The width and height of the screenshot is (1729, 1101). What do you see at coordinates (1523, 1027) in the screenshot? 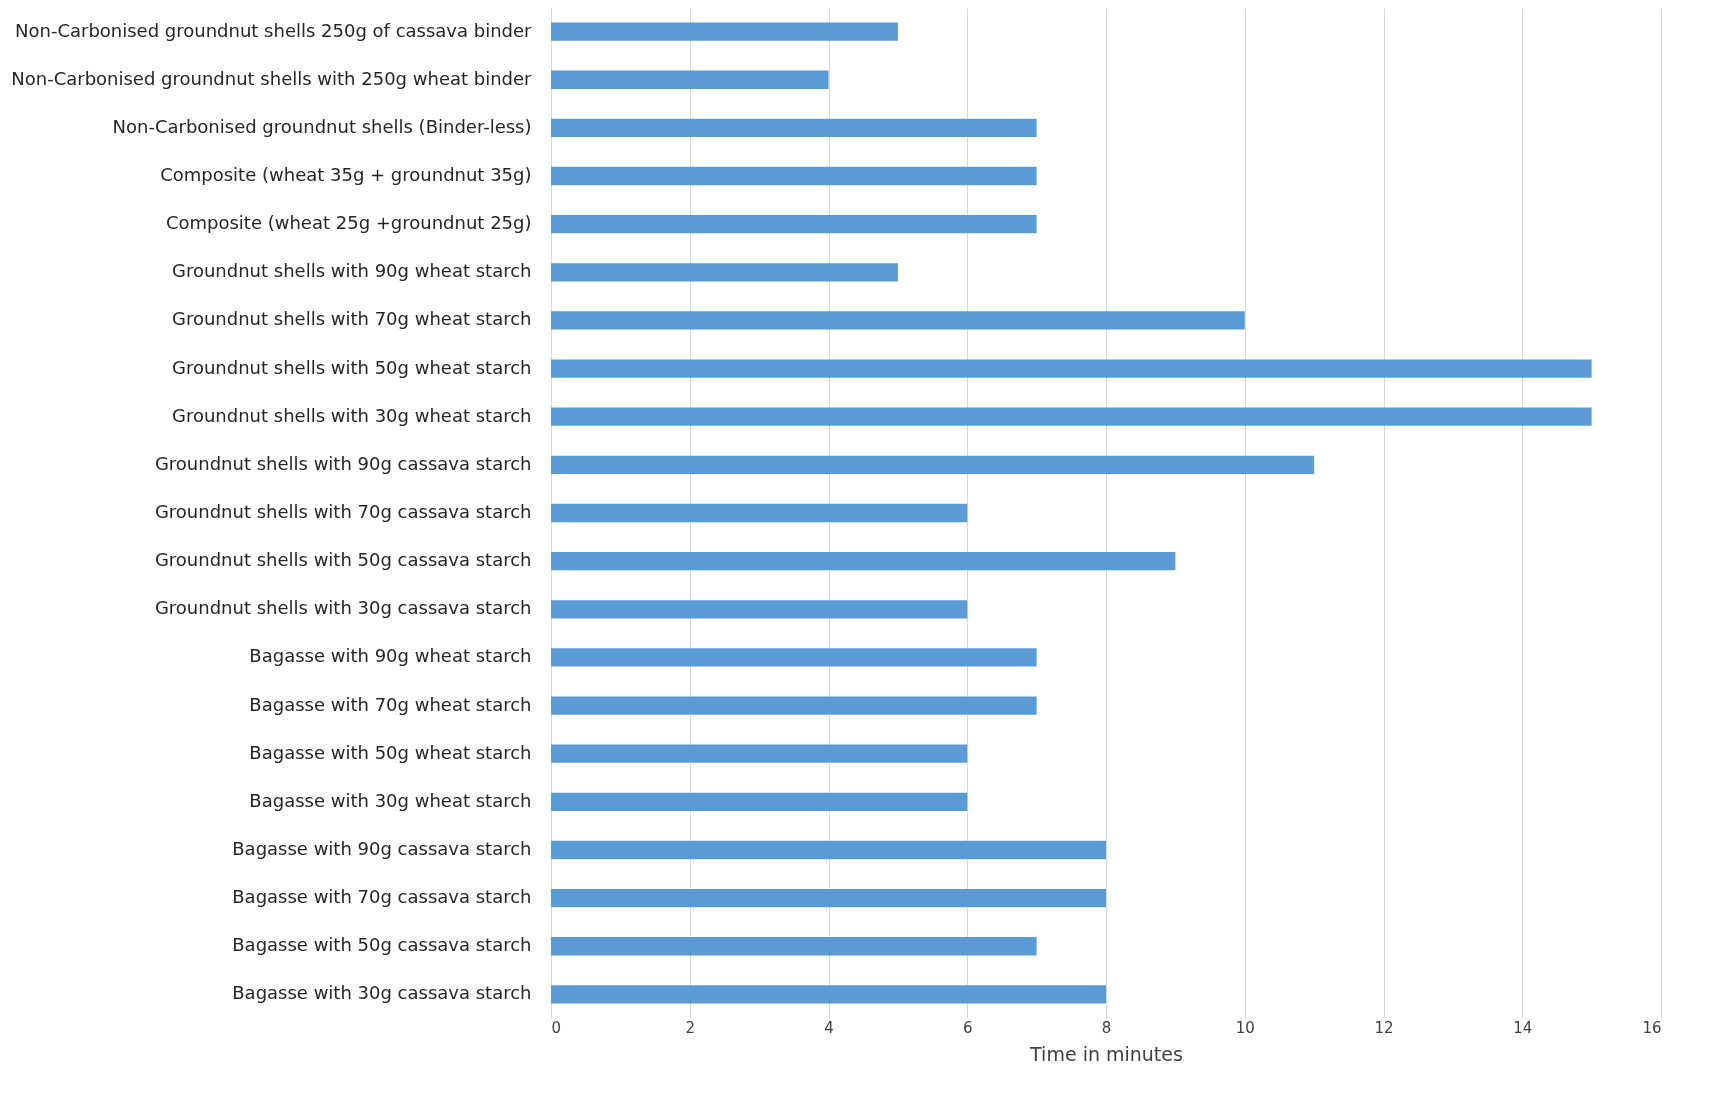
I see `x-tick-label: 14` at bounding box center [1523, 1027].